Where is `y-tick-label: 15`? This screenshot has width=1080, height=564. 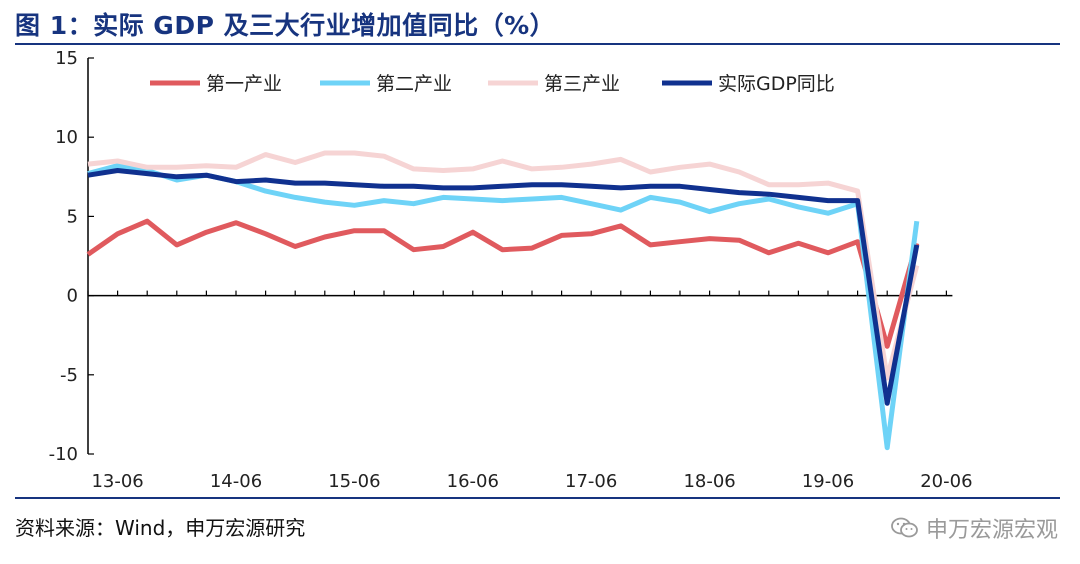 y-tick-label: 15 is located at coordinates (66, 58).